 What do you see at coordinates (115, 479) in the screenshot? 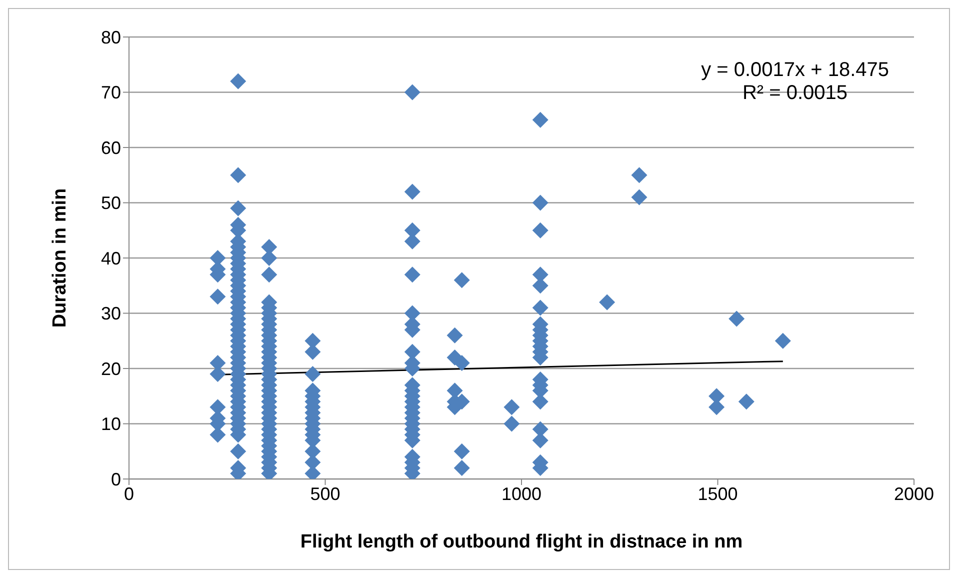
I see `y-tick-label: 0` at bounding box center [115, 479].